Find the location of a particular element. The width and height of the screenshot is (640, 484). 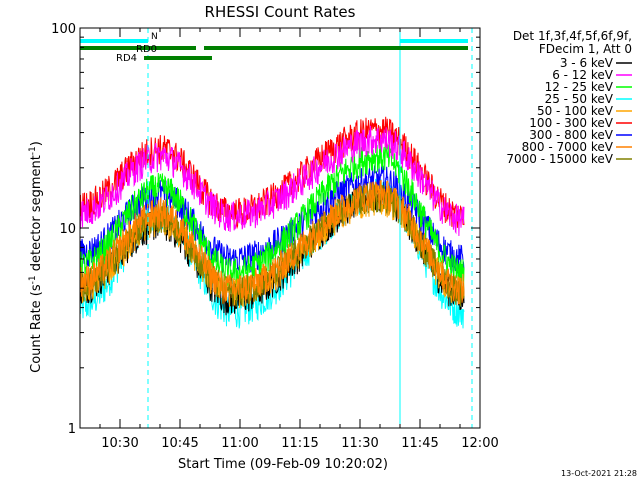

legend-header-line-2: FDecim 1, Att 0 is located at coordinates (585, 49).